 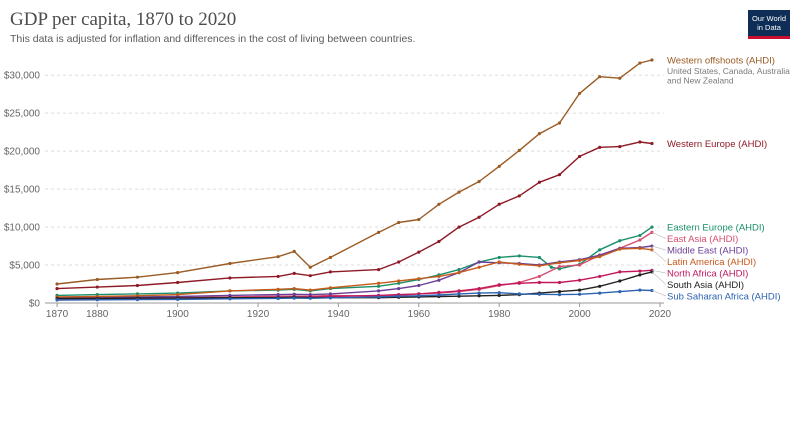 What do you see at coordinates (717, 144) in the screenshot?
I see `series-label: Western Europe (AHDI)` at bounding box center [717, 144].